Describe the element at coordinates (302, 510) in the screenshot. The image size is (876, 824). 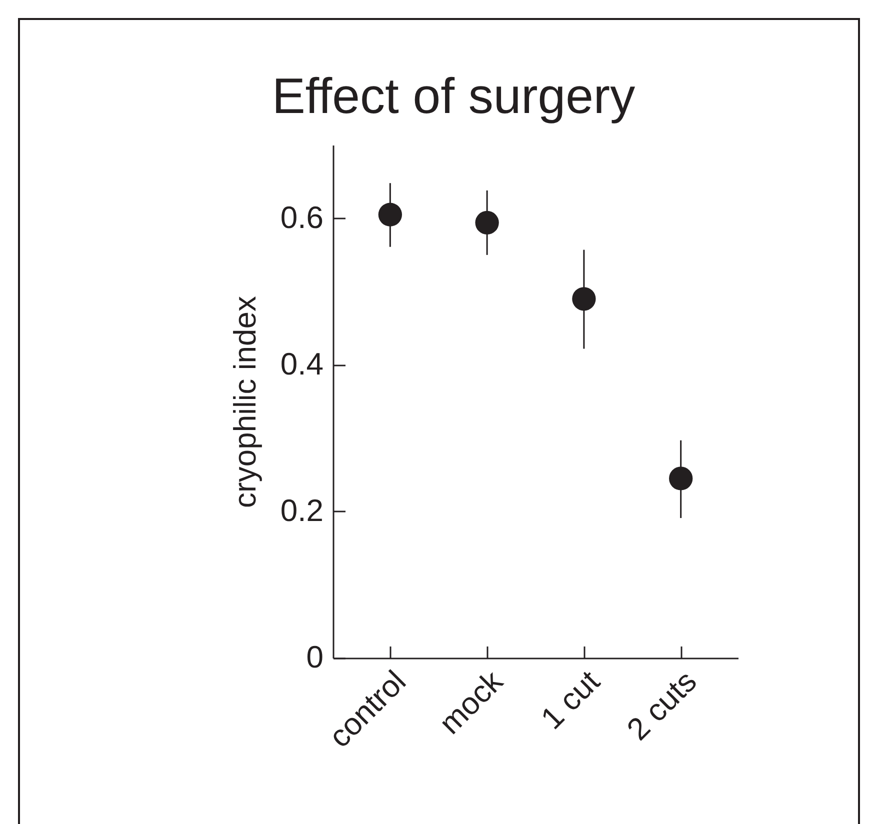
I see `y-tick-label: 0.2` at that location.